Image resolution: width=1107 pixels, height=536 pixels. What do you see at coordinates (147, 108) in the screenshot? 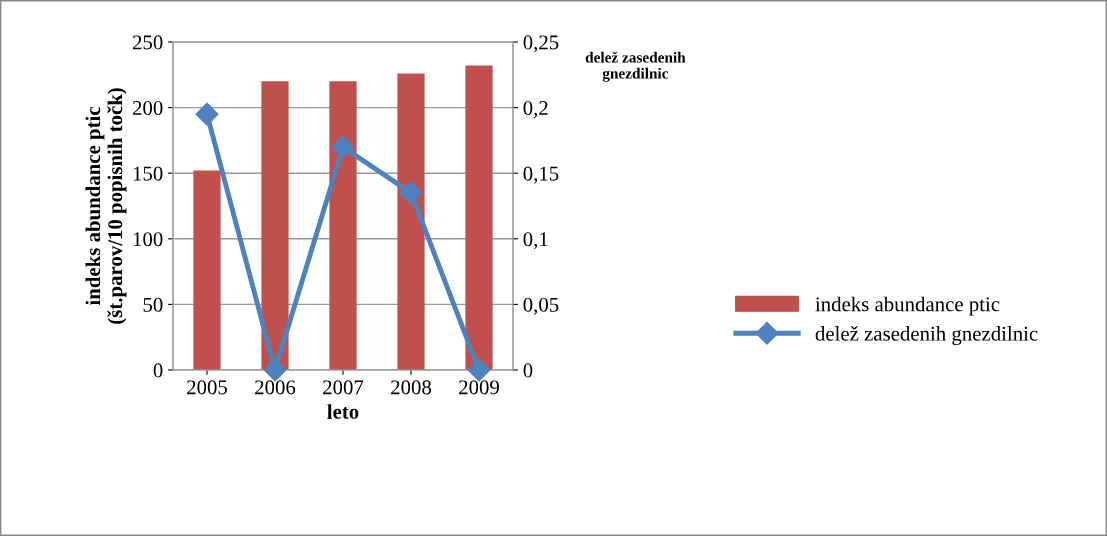
I see `y-tick-label: 200` at bounding box center [147, 108].